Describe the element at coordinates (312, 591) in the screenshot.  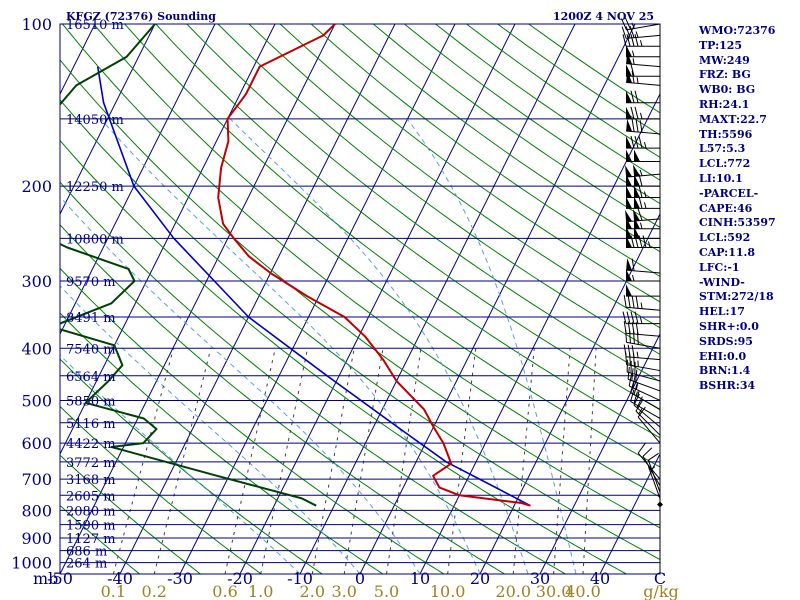
I see `mixing-ratio-tick-label: 2.0` at that location.